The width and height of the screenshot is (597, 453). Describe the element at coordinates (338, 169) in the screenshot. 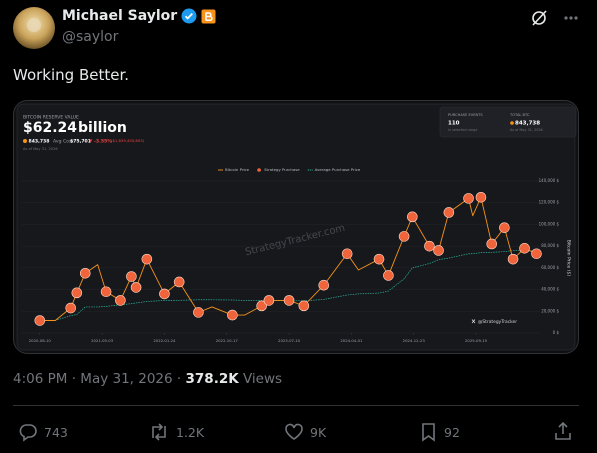

I see `legend-label: Average Purchase Price` at that location.